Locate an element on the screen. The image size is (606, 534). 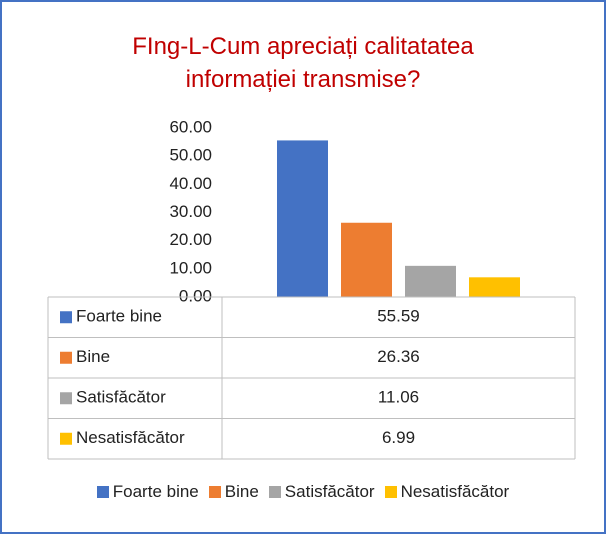
y-tick-label: 60.00 is located at coordinates (190, 126).